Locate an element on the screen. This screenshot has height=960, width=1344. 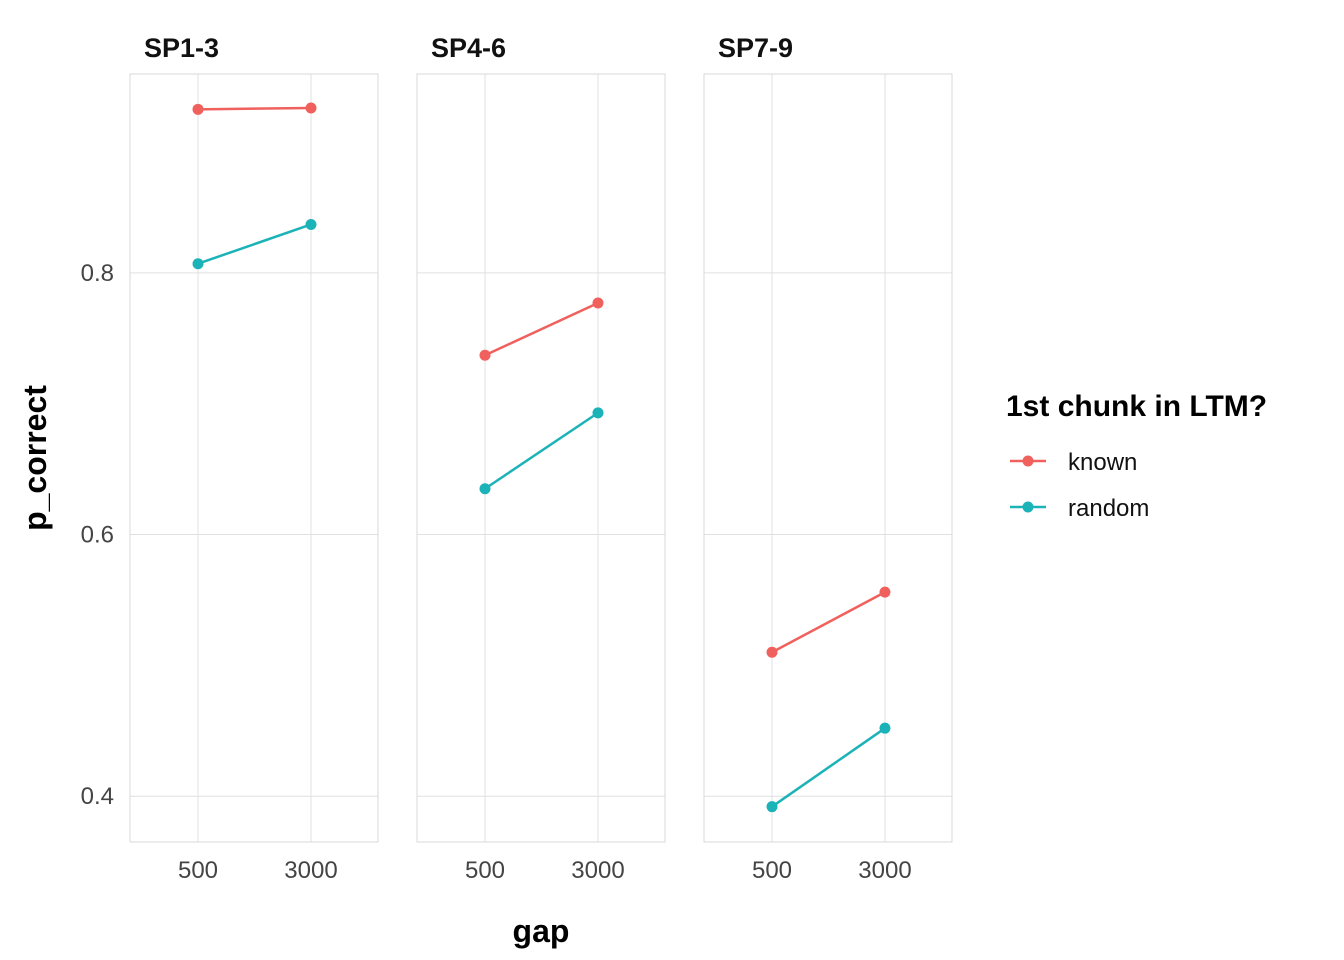
legend-label: random is located at coordinates (1108, 508).